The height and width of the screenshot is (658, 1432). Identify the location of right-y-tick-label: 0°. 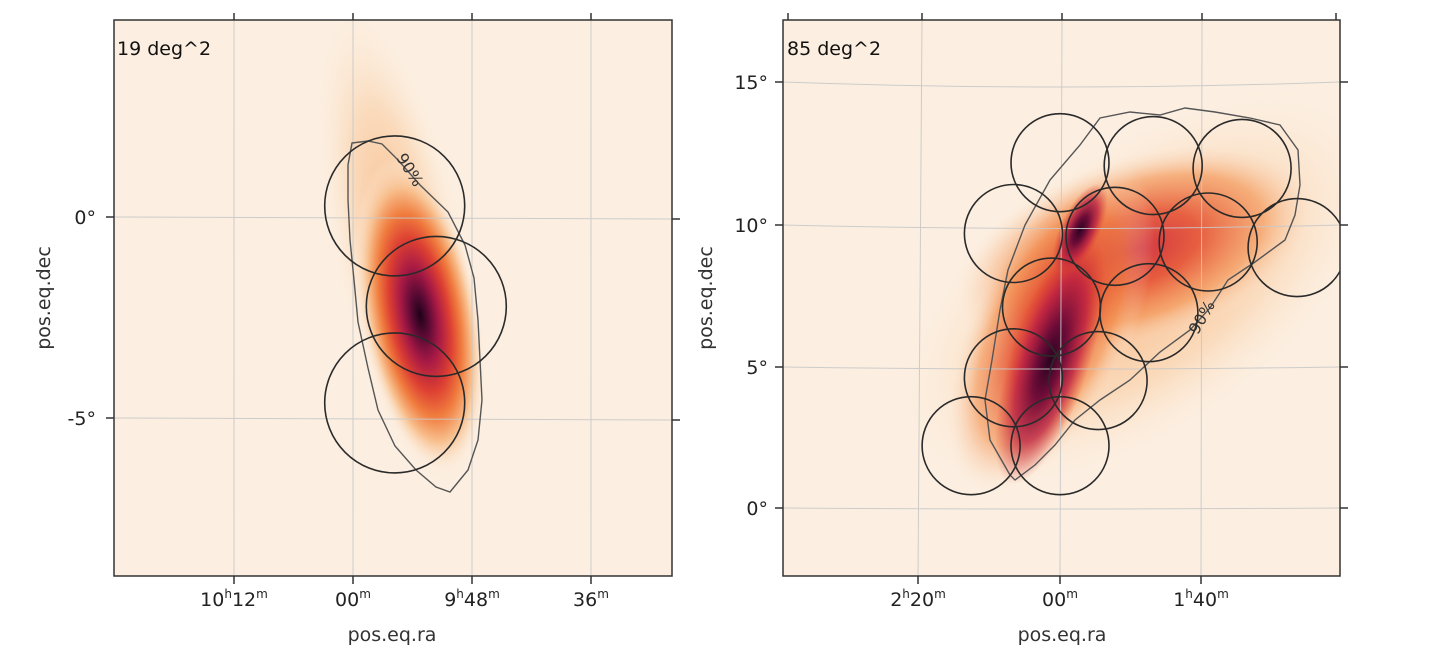
(757, 509).